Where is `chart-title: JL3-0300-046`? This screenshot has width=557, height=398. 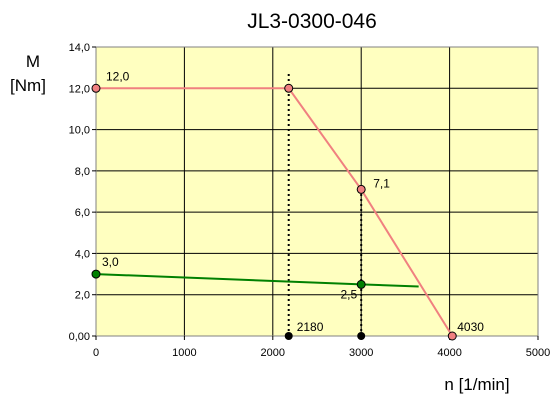 chart-title: JL3-0300-046 is located at coordinates (312, 21).